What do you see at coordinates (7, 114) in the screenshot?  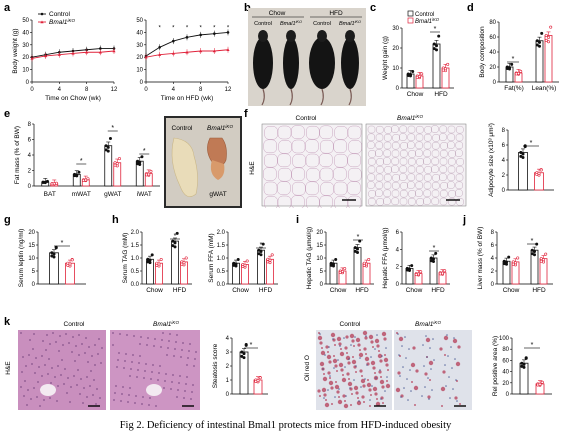 I see `panel-letter-e: e` at bounding box center [7, 114].